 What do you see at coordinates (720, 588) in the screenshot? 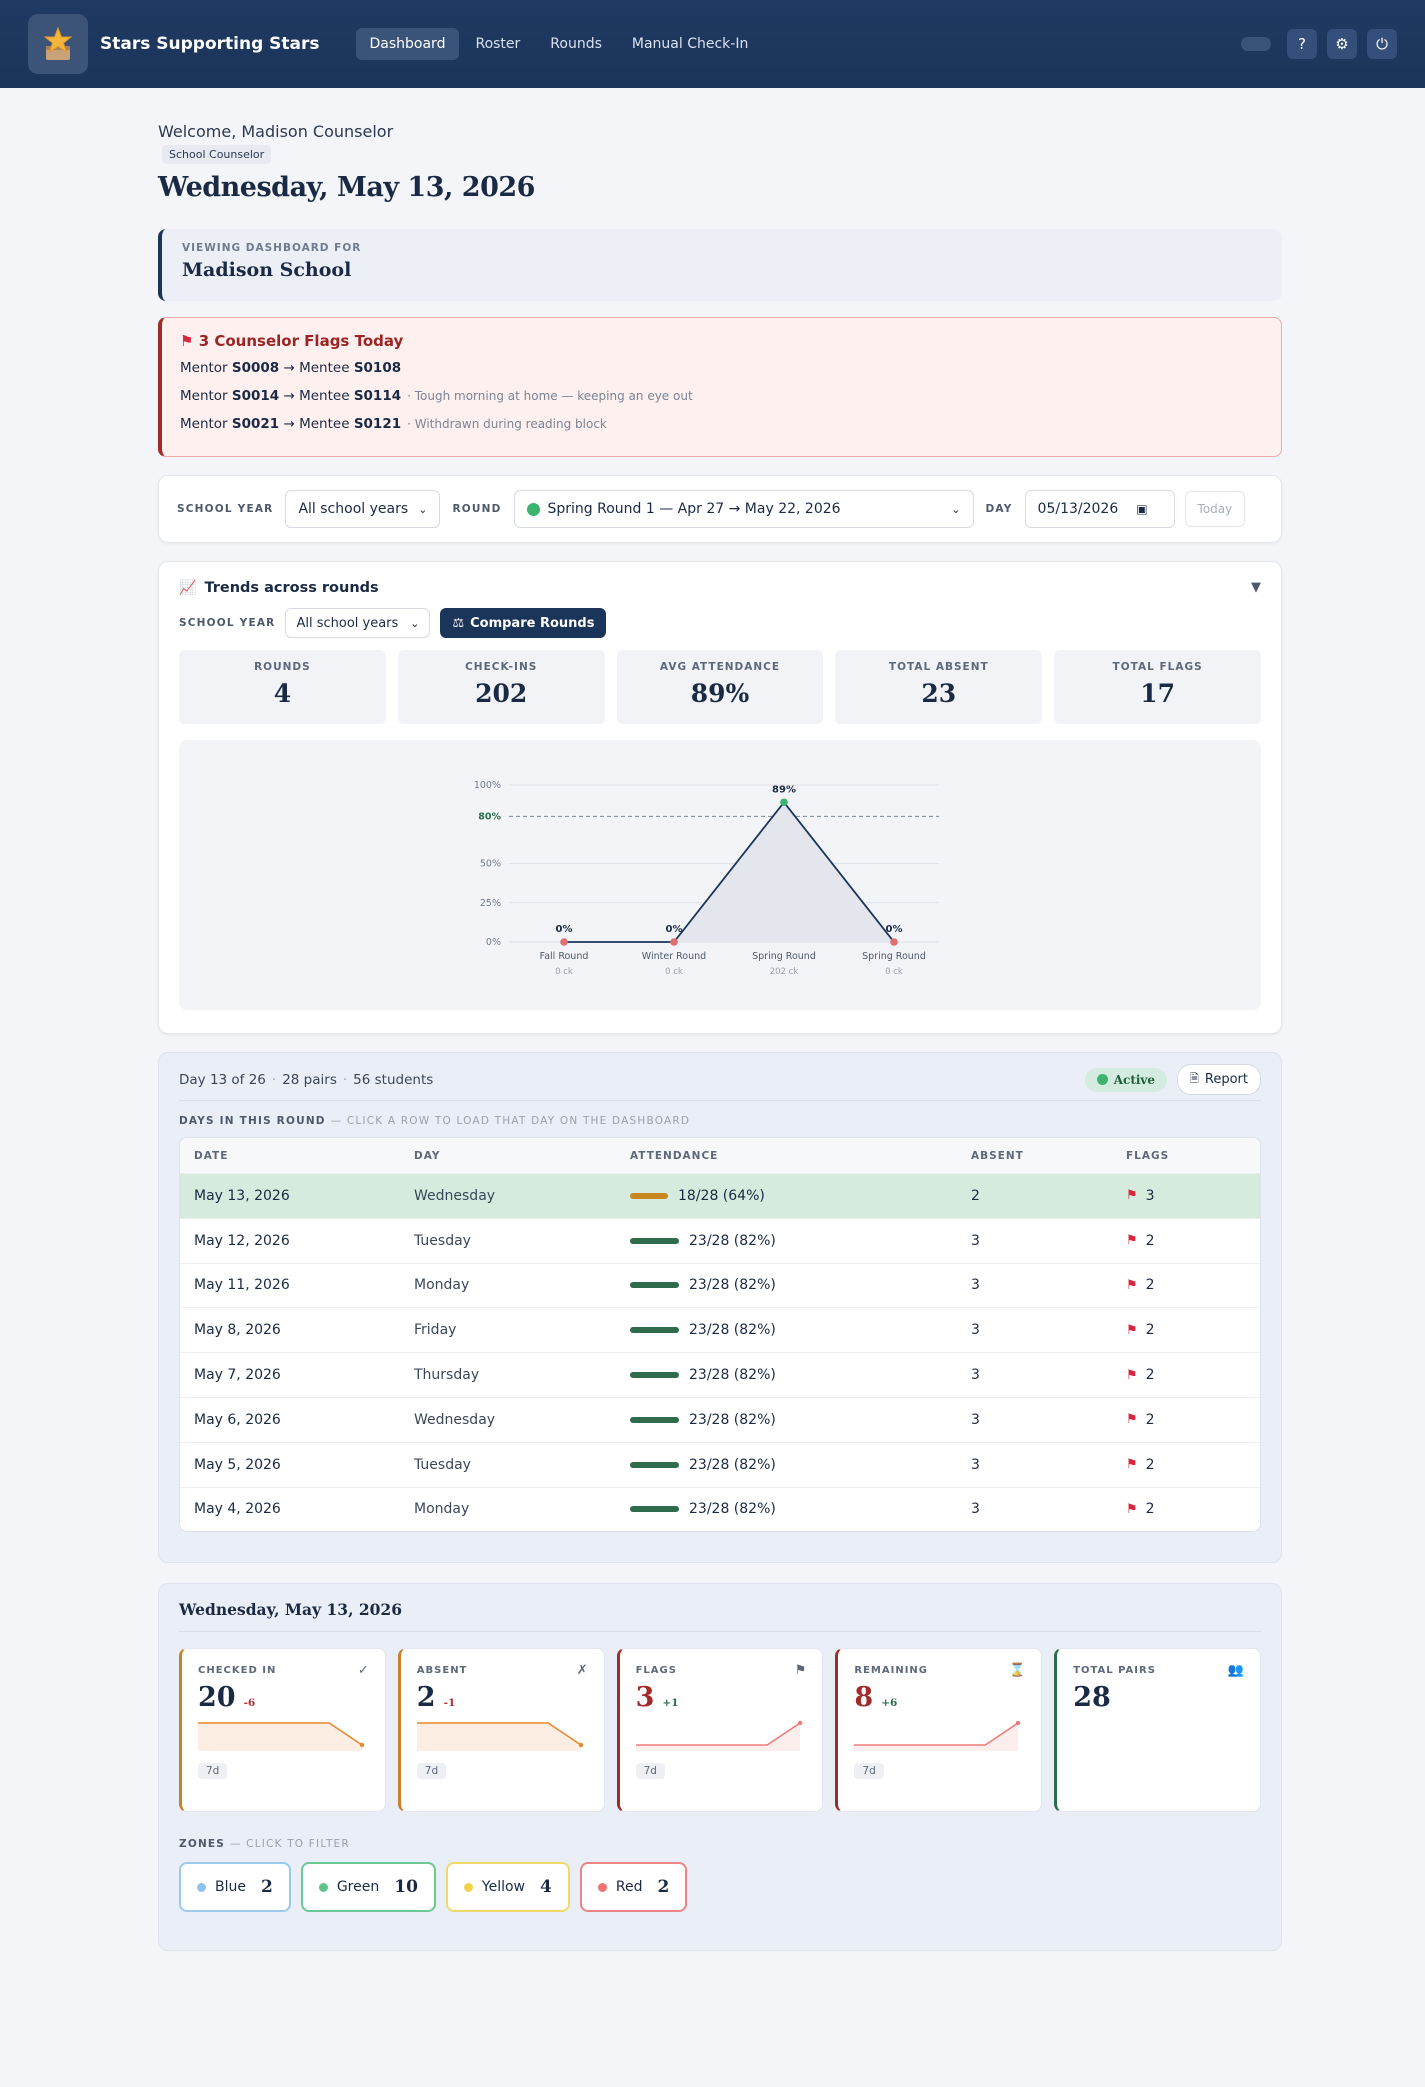
I see `trends-header: 📈 Trends across rounds` at bounding box center [720, 588].